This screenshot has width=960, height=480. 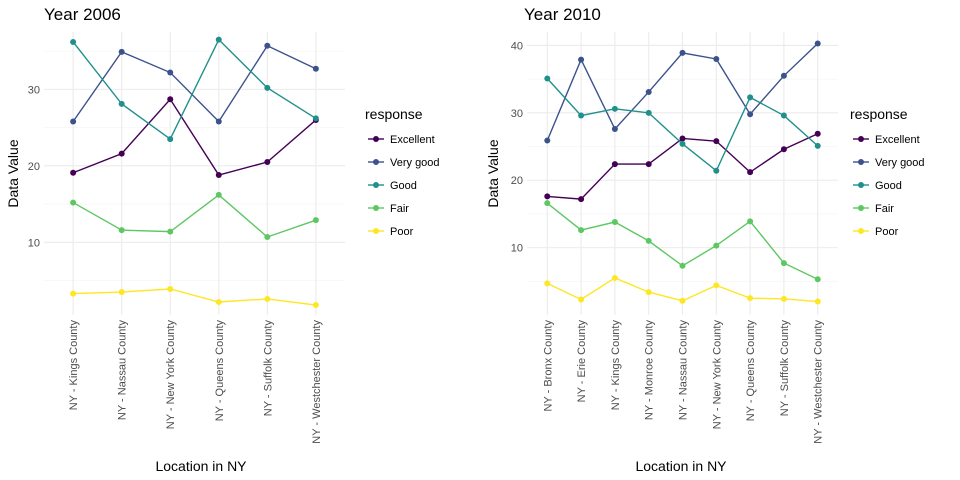 I want to click on y-tick-label: 30, so click(x=34, y=90).